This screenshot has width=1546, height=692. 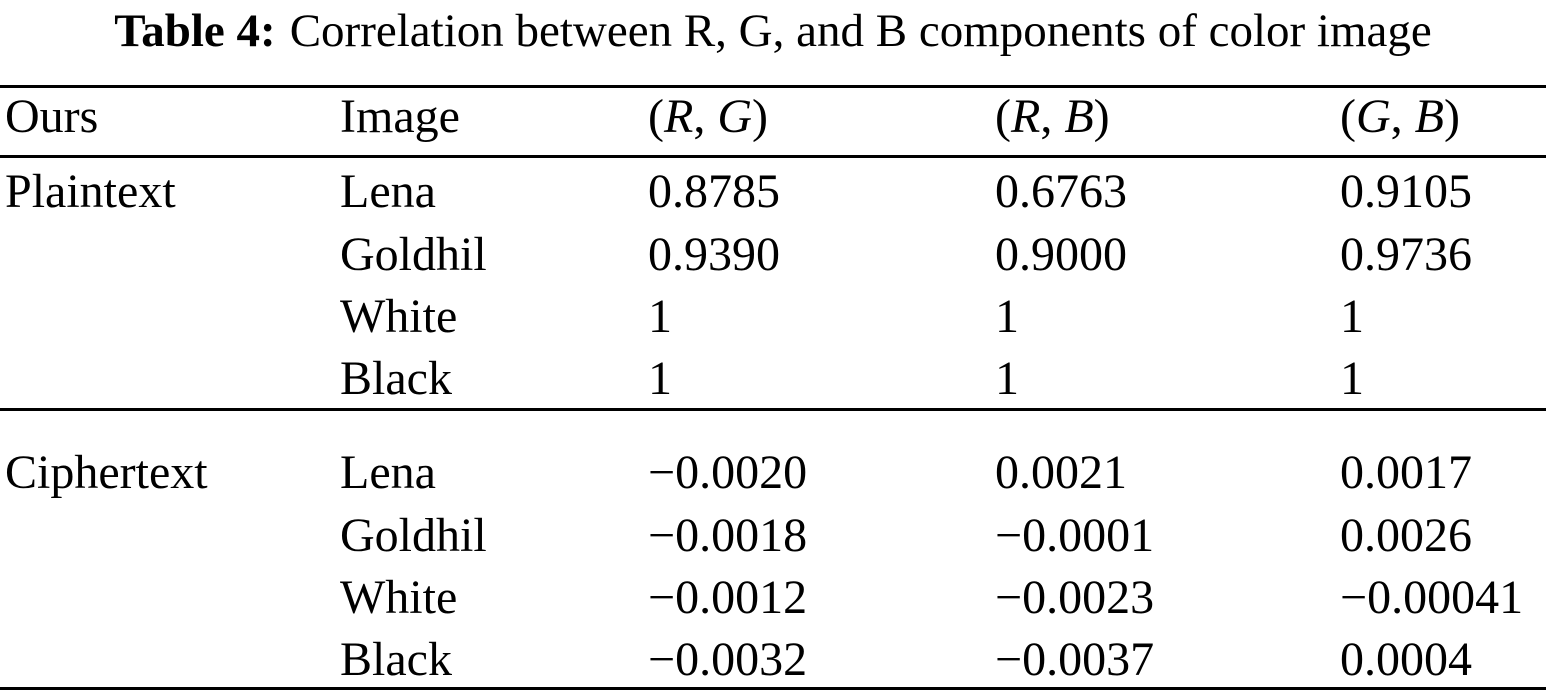 I want to click on table-row: Ciphertext Lena −0.0020 0.0021 0.0017, so click(x=773, y=473).